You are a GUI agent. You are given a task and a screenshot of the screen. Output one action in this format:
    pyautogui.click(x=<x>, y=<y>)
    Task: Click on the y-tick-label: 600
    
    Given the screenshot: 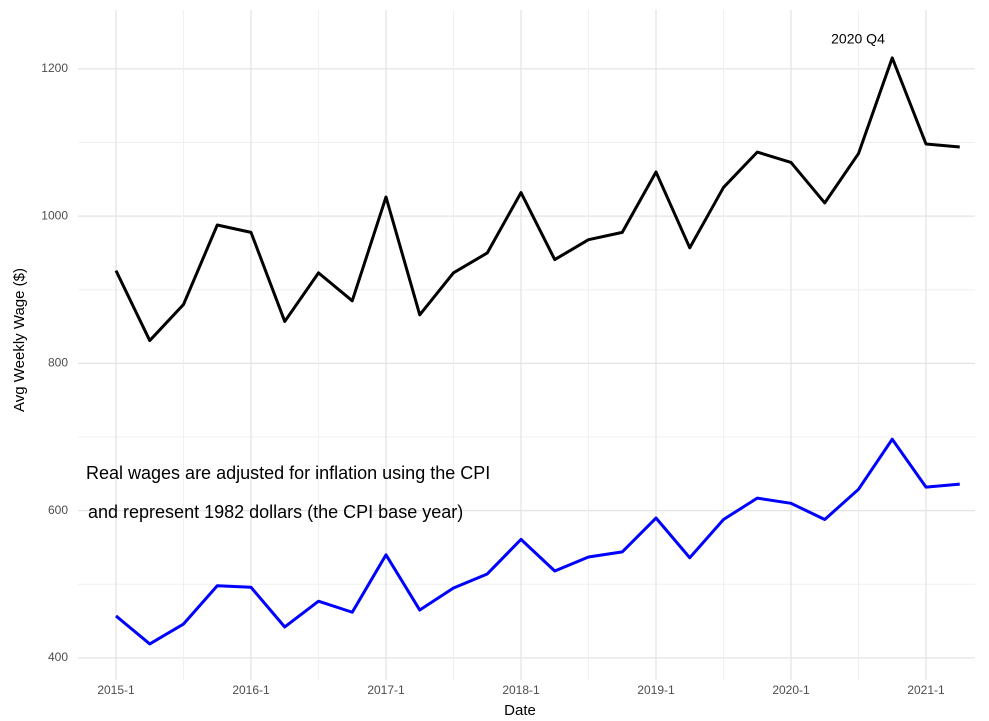 What is the action you would take?
    pyautogui.click(x=58, y=510)
    